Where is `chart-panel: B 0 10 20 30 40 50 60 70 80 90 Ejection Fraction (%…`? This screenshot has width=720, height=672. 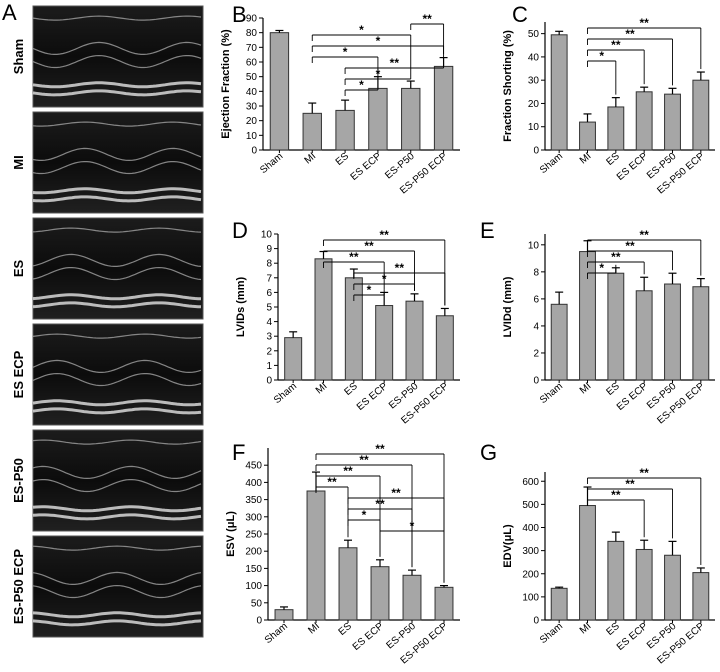 chart-panel: B 0 10 20 30 40 50 60 70 80 90 Ejection Fraction (%… is located at coordinates (340, 99).